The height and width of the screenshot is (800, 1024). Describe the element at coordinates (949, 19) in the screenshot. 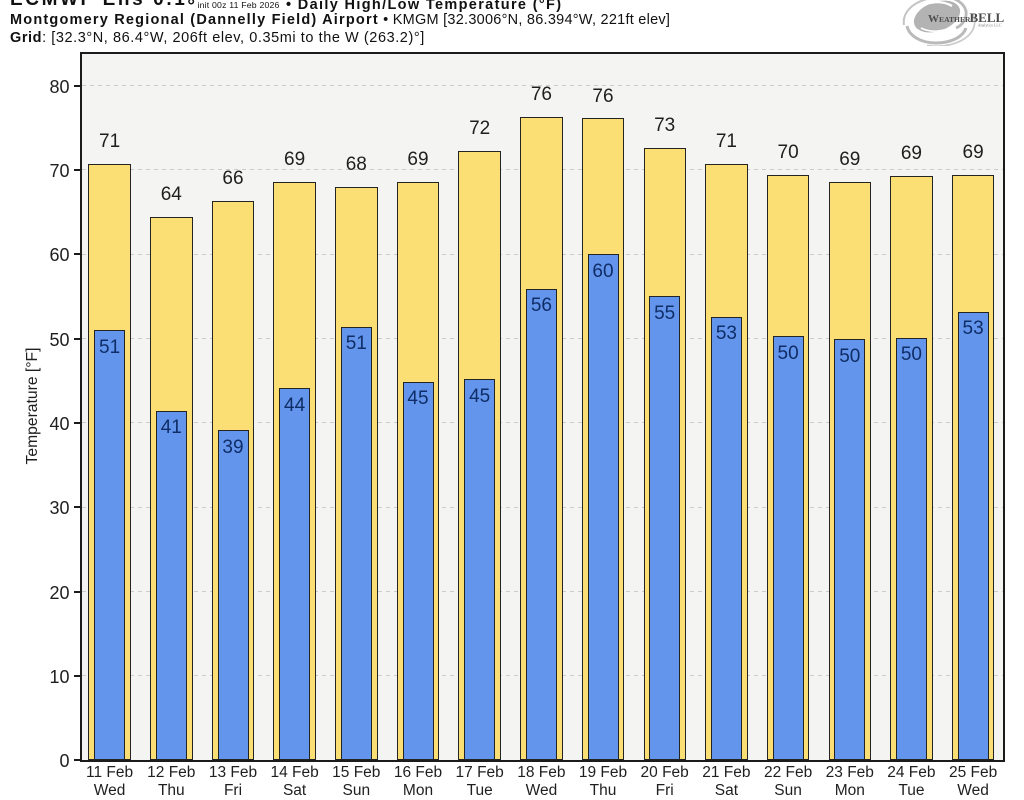

I see `svg-text: WEATHER` at that location.